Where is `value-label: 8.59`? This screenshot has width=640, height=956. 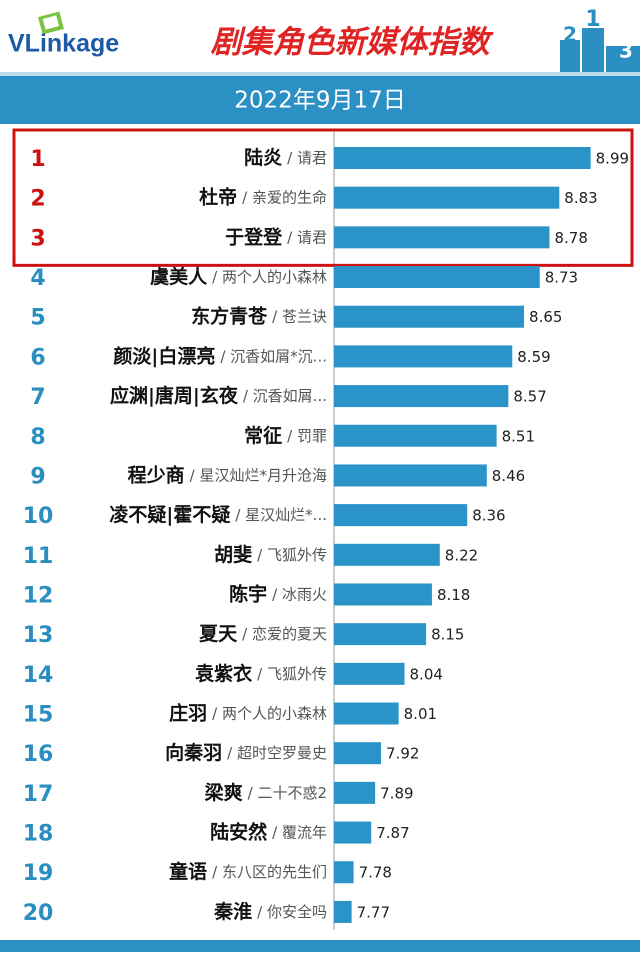 value-label: 8.59 is located at coordinates (533, 357).